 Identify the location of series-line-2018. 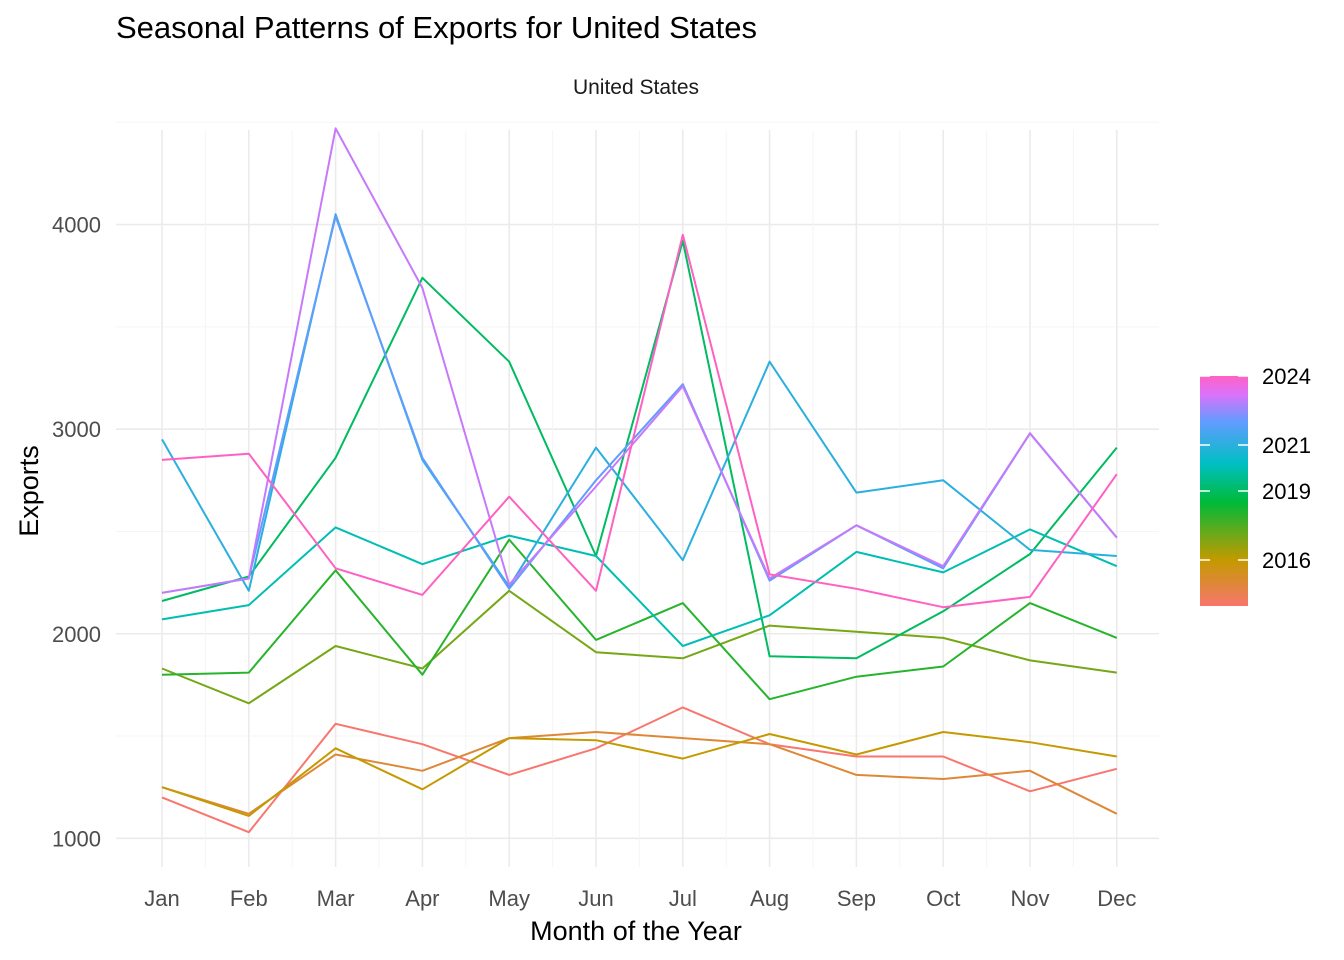
(639, 619).